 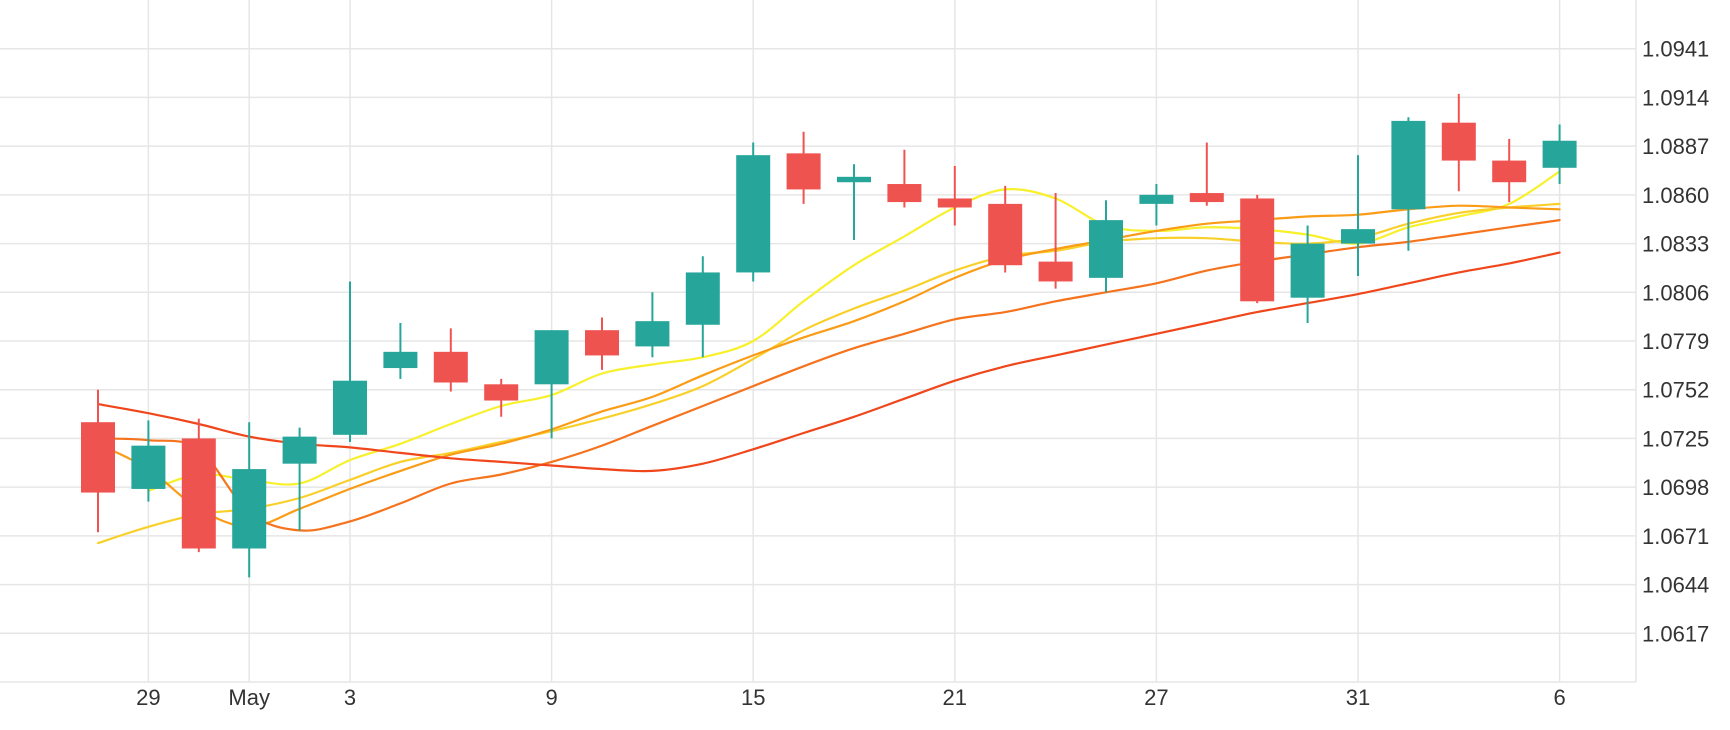 I want to click on y-tick-label: 1.0941, so click(x=1675, y=49).